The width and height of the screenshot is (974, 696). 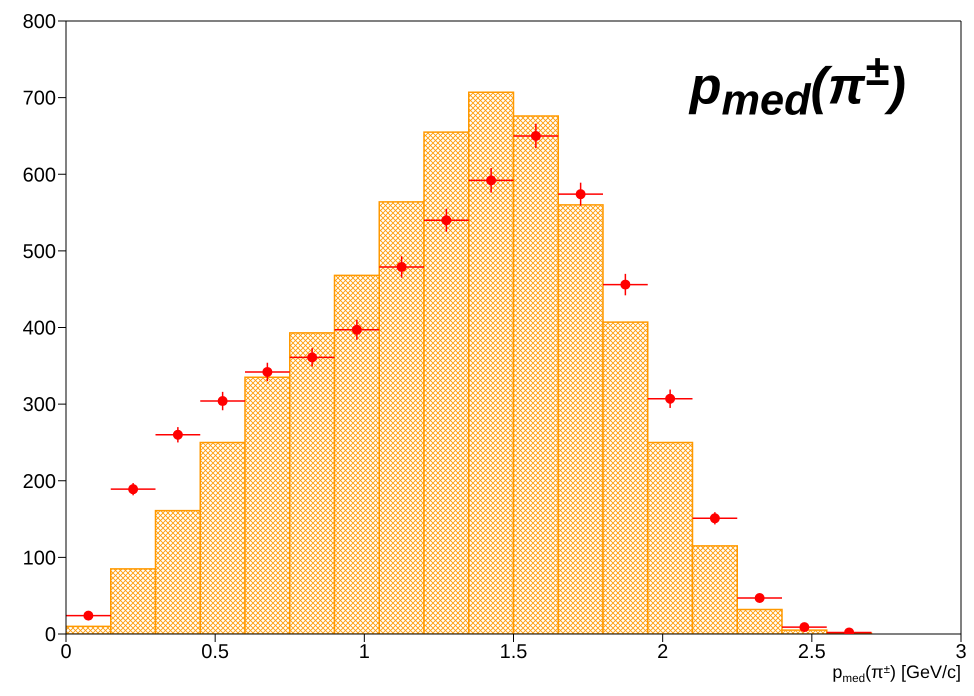 What do you see at coordinates (39, 329) in the screenshot?
I see `y-tick-label: 400` at bounding box center [39, 329].